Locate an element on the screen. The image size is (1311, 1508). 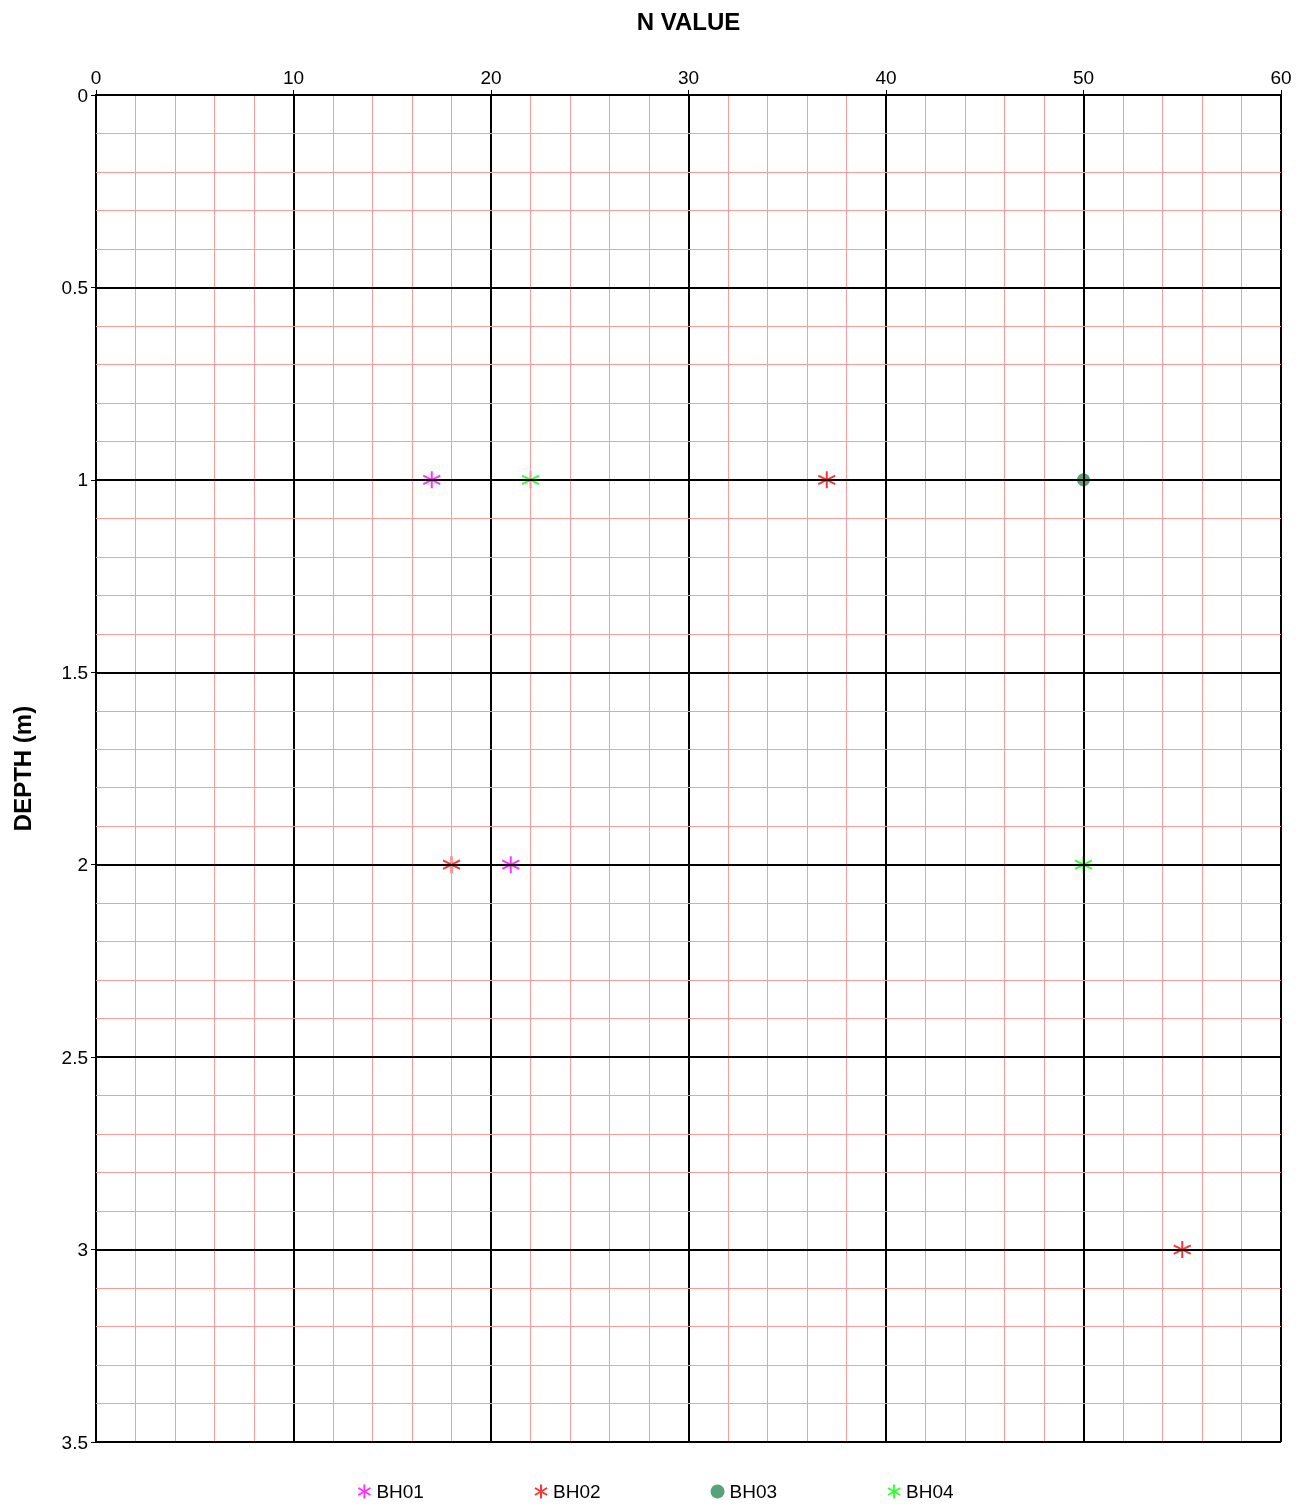
y-tick-label: 3.5 is located at coordinates (74, 1442).